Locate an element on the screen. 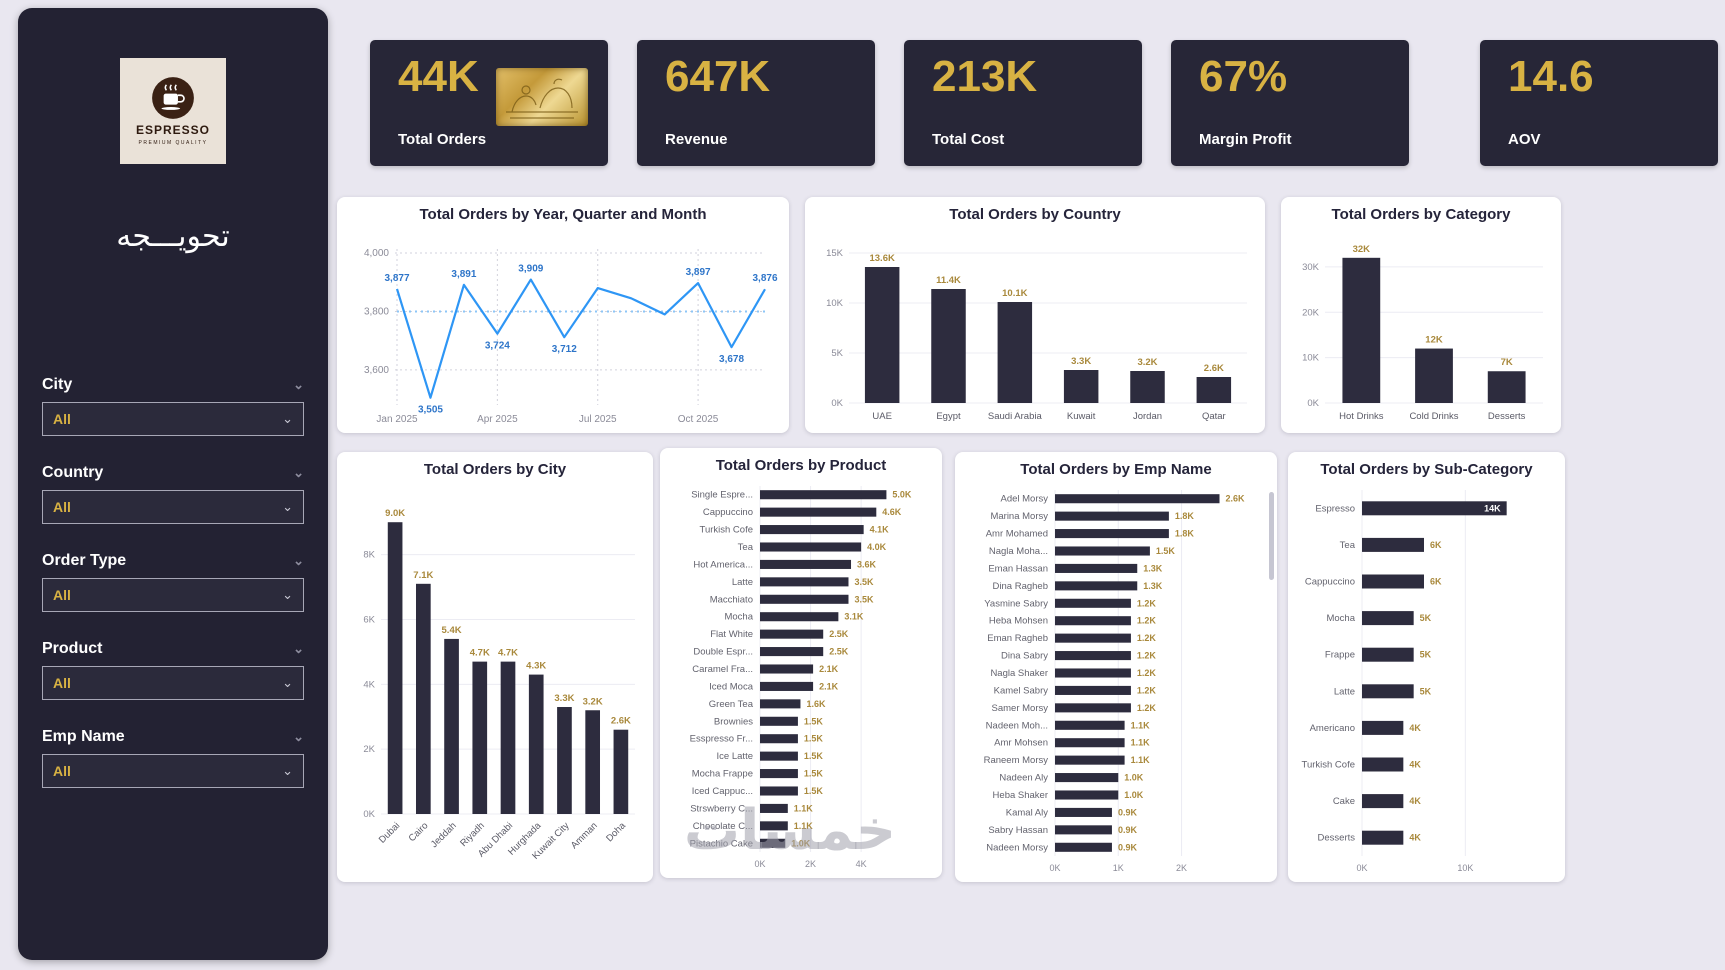 Image resolution: width=1725 pixels, height=970 pixels. bar-Macchiato is located at coordinates (804, 599).